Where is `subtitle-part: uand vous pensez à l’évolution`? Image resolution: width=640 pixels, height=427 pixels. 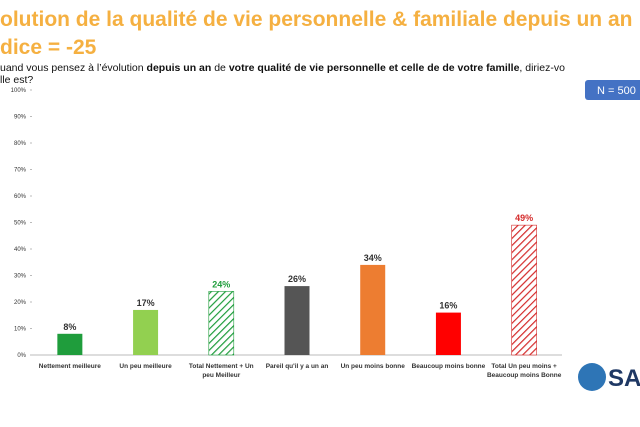 subtitle-part: uand vous pensez à l’évolution is located at coordinates (73, 68).